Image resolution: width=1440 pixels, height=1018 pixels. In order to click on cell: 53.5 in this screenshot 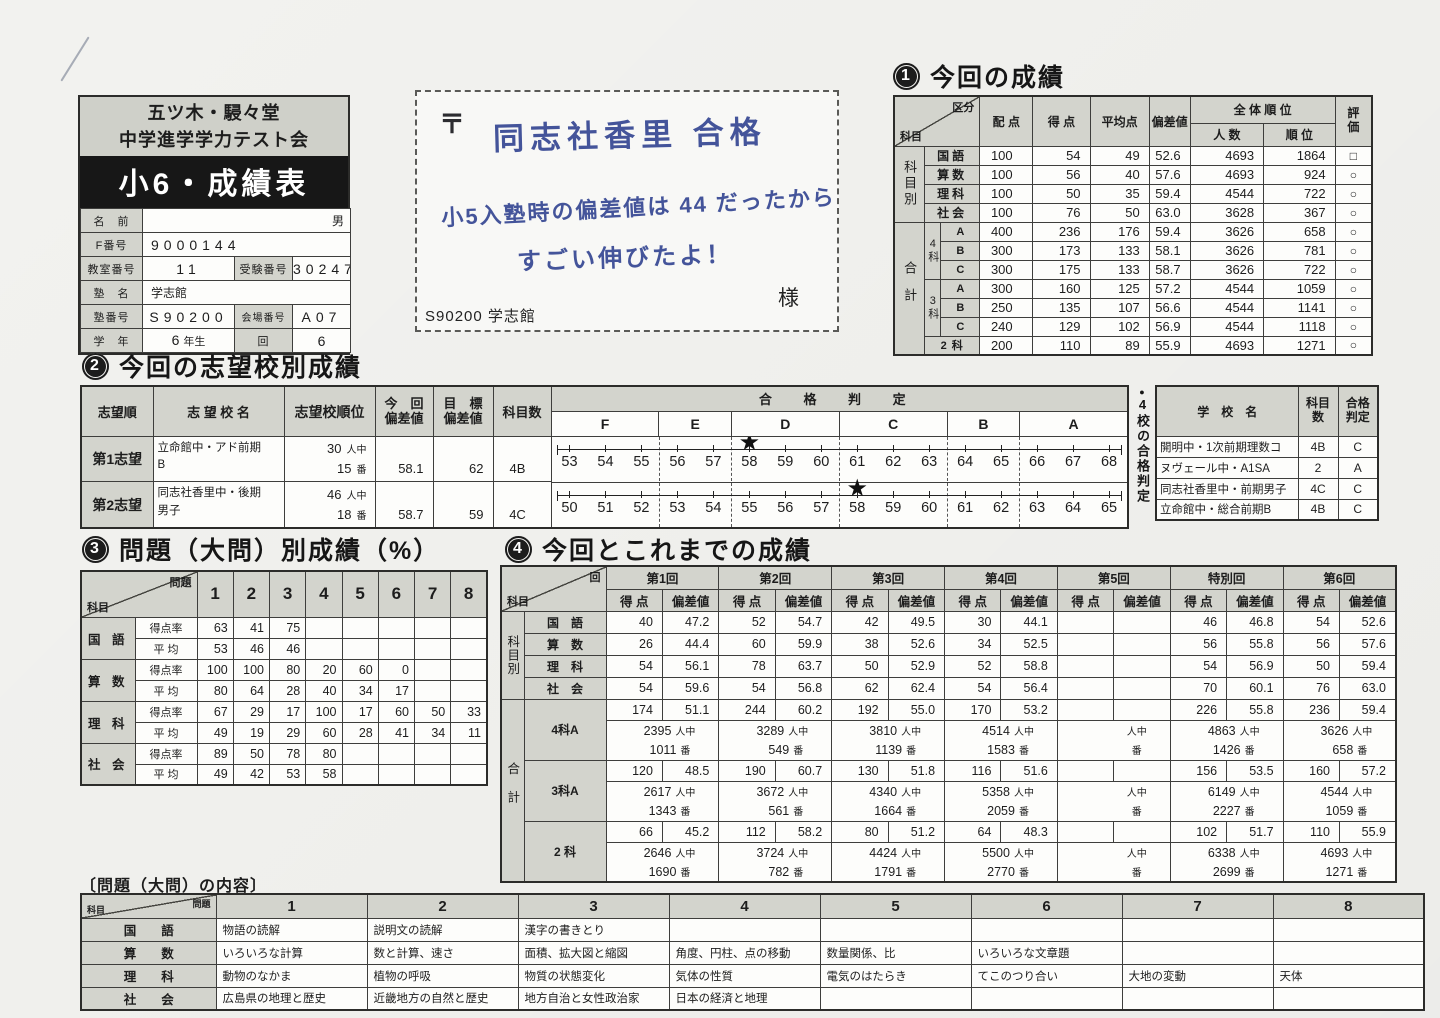, I will do `click(1255, 770)`.